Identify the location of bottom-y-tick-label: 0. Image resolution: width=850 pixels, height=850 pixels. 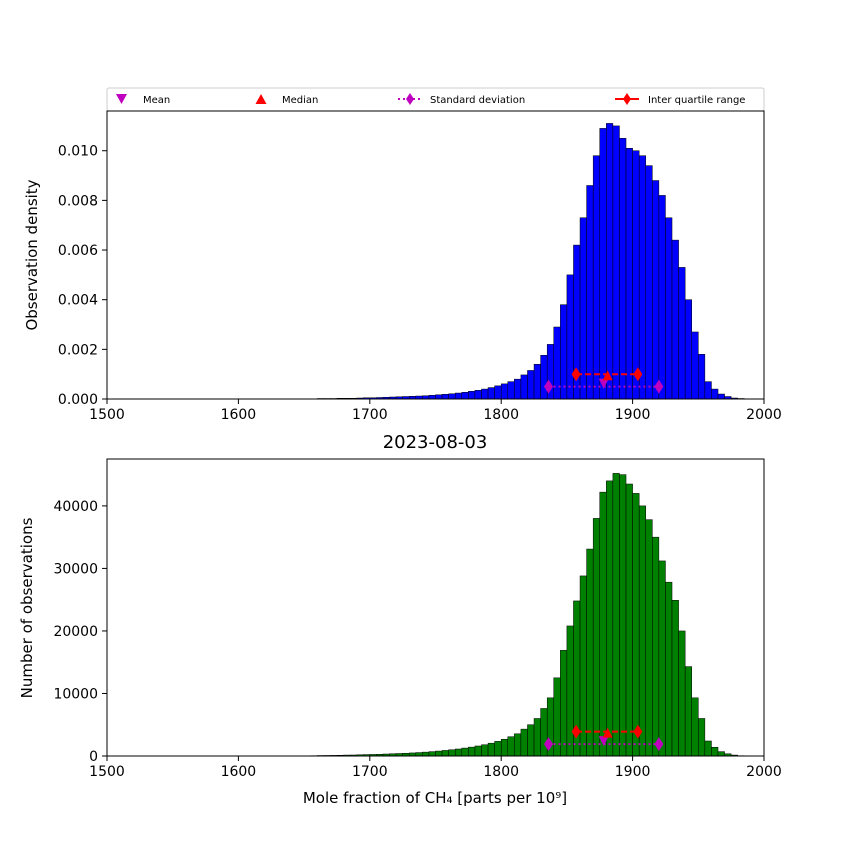
(93, 757).